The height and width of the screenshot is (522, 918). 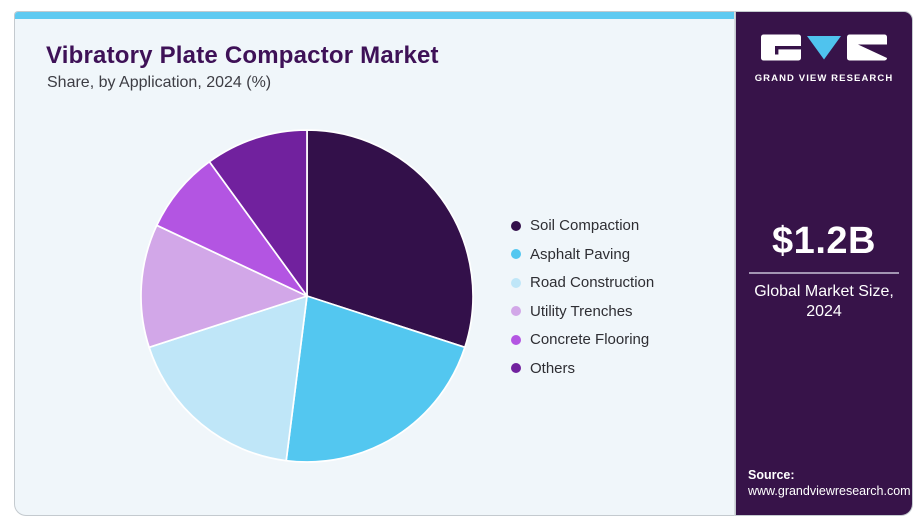 I want to click on source-label: Source:, so click(x=771, y=475).